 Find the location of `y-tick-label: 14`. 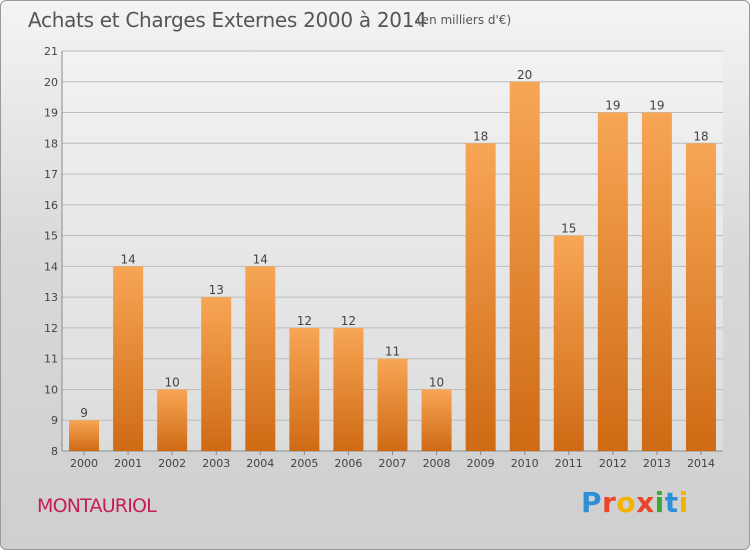

y-tick-label: 14 is located at coordinates (51, 266).